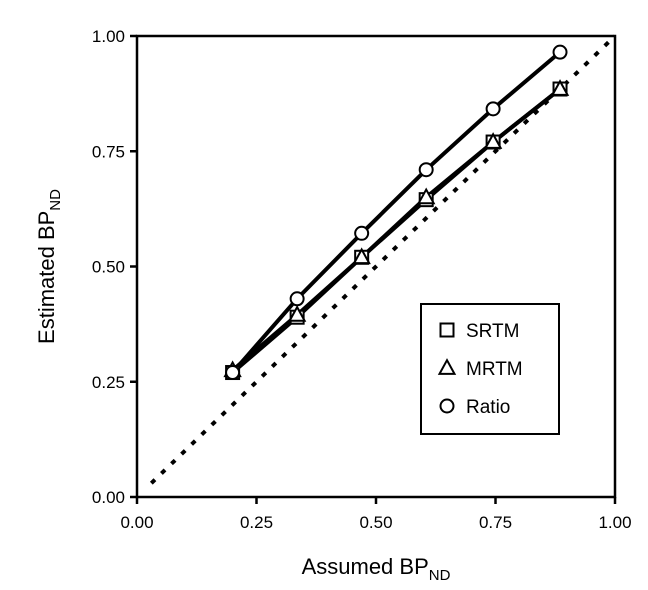  I want to click on y-tick-label: 1.00, so click(108, 36).